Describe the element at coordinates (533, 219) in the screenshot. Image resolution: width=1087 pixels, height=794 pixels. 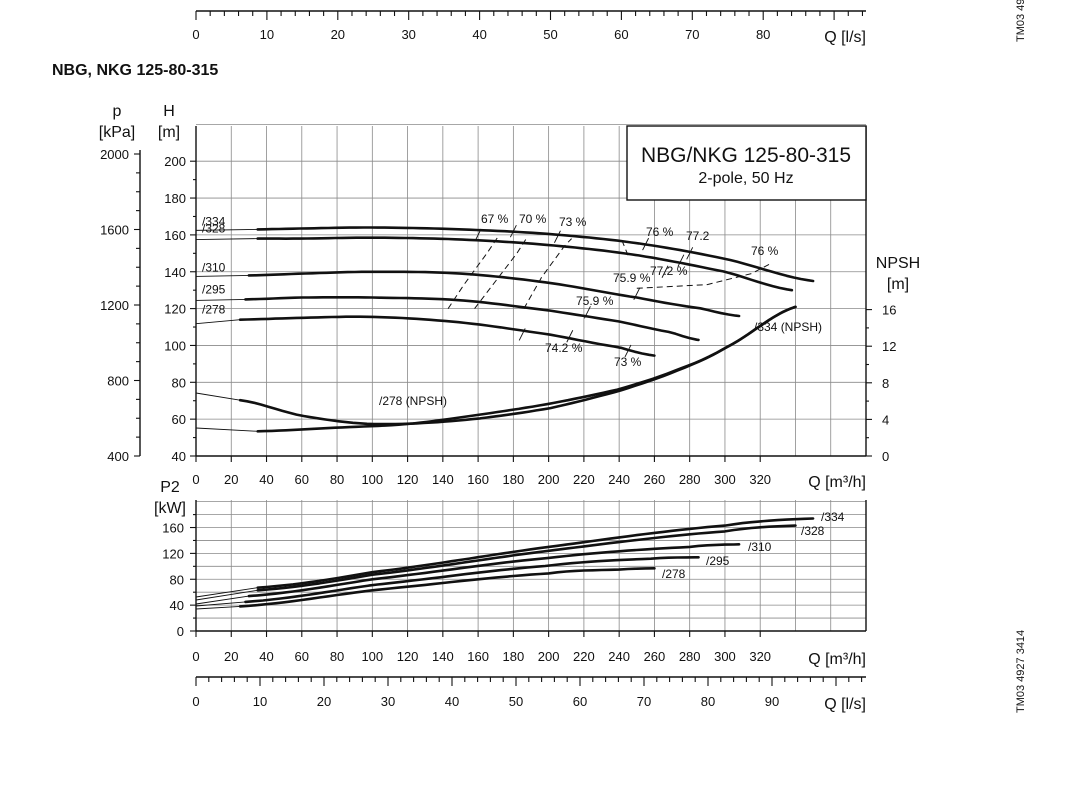
I see `efficiency-label: 70 %` at that location.